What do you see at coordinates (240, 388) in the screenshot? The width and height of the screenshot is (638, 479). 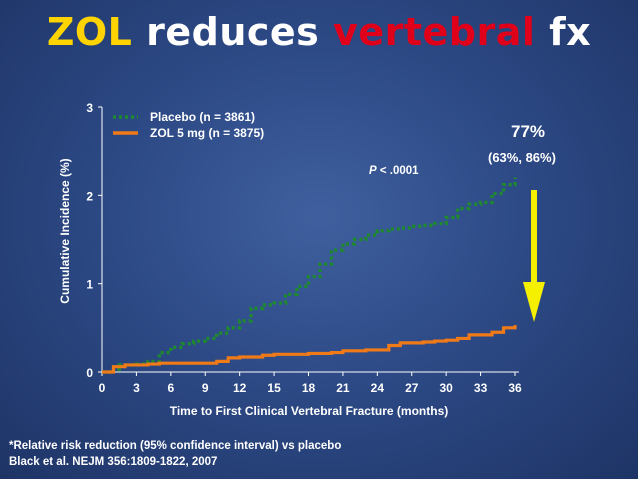 I see `x-tick-label: 12` at bounding box center [240, 388].